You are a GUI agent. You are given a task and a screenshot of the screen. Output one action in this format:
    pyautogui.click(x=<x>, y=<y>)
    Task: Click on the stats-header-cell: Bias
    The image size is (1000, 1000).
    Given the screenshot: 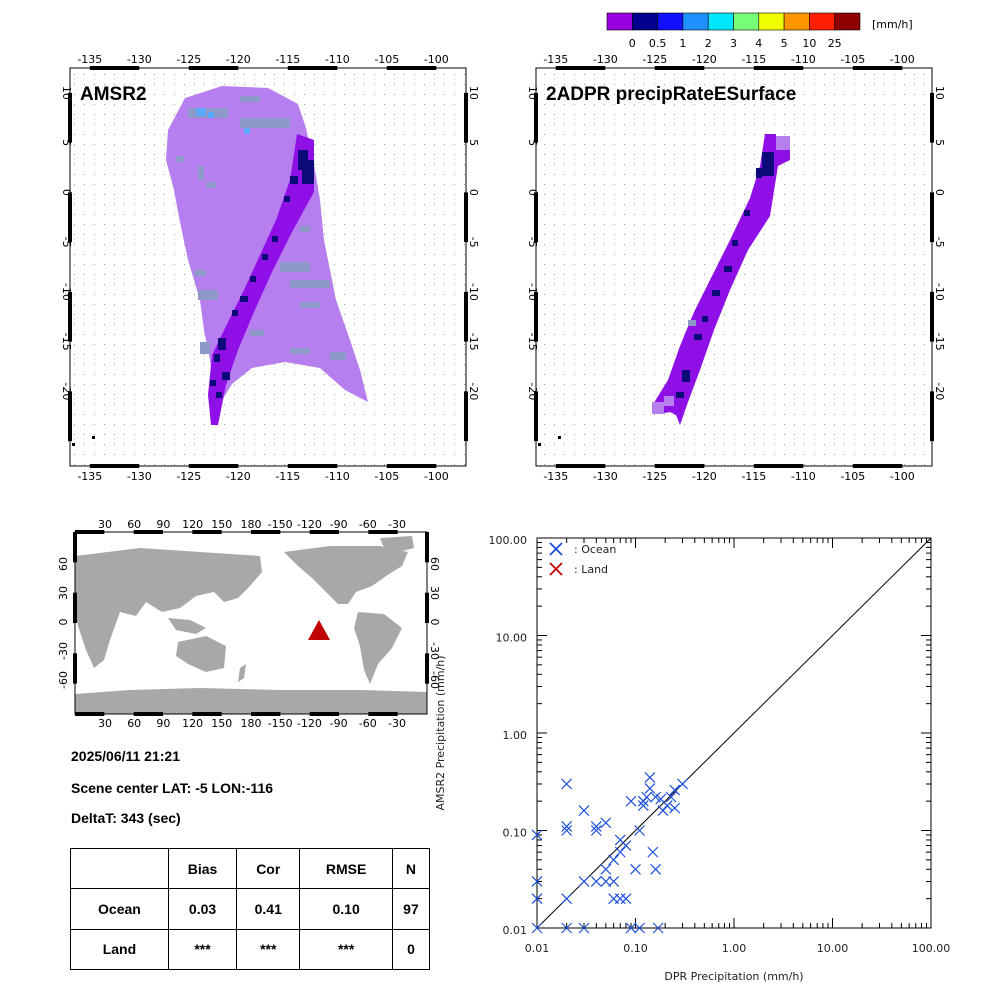 What is the action you would take?
    pyautogui.click(x=202, y=868)
    